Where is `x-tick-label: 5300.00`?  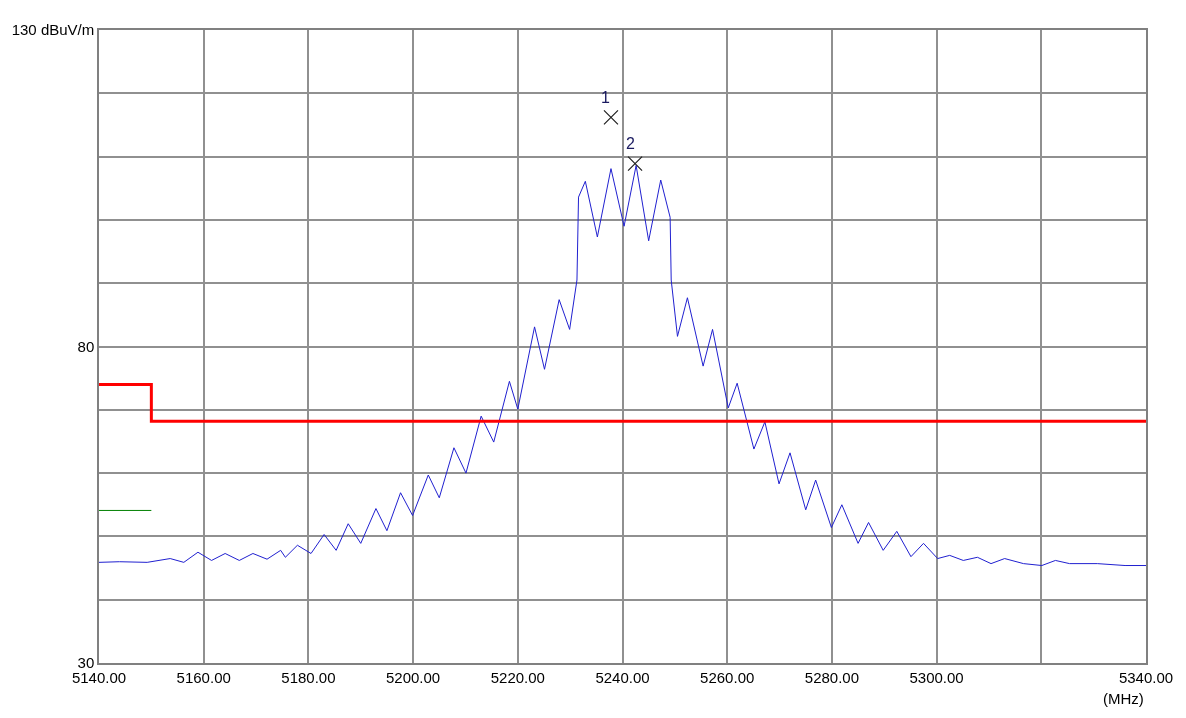 x-tick-label: 5300.00 is located at coordinates (936, 677).